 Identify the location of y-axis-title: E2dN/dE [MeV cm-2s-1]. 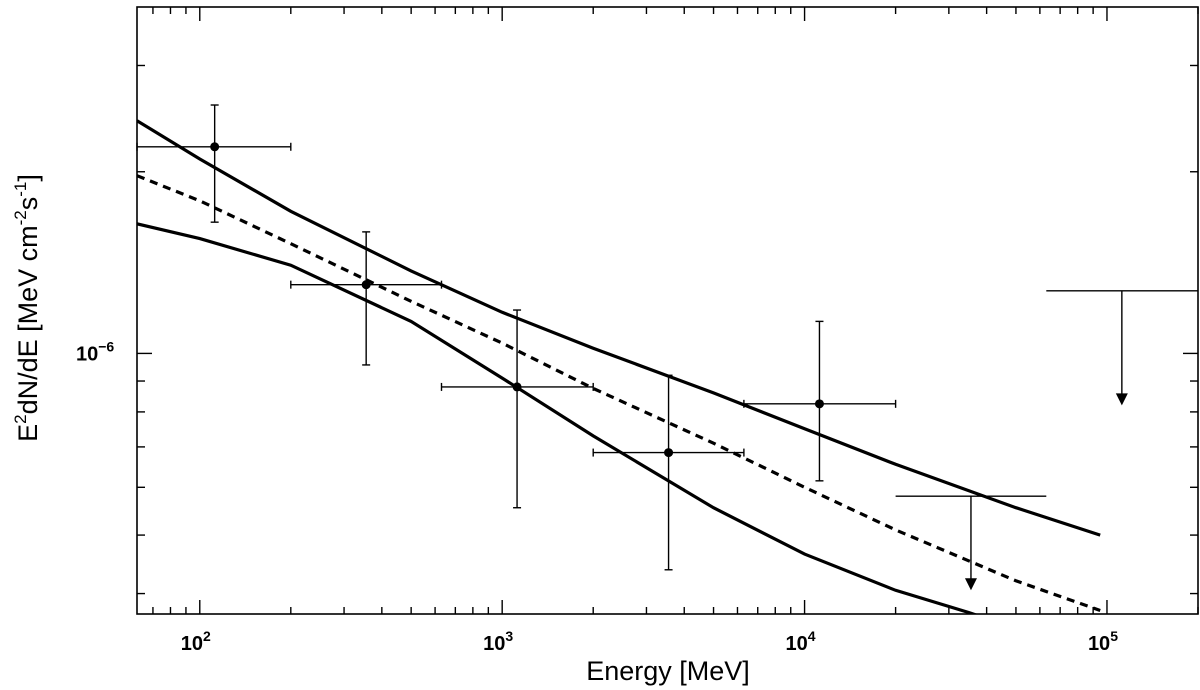
(27, 308).